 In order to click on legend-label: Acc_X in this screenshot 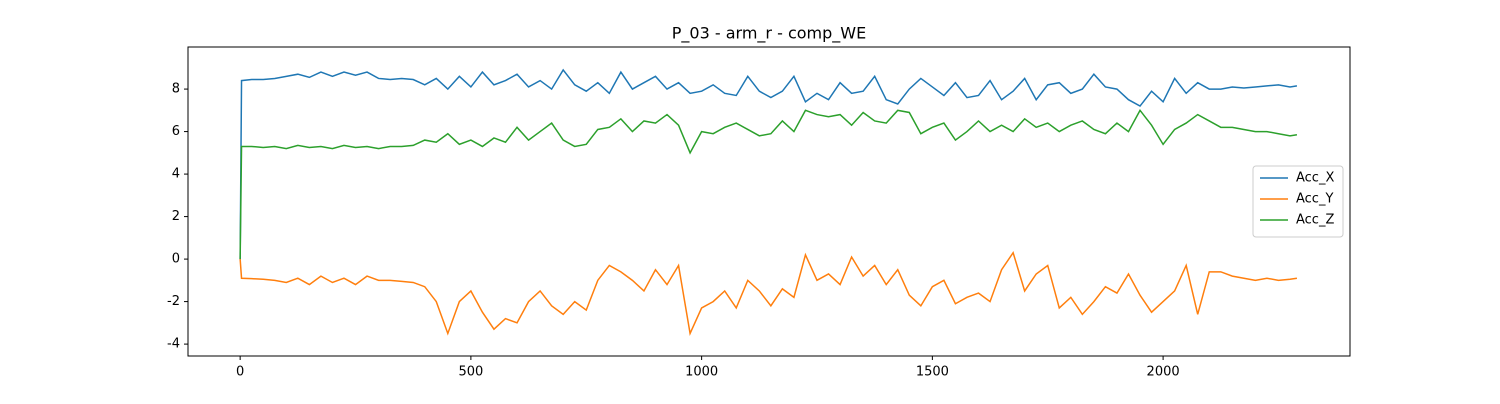, I will do `click(1315, 178)`.